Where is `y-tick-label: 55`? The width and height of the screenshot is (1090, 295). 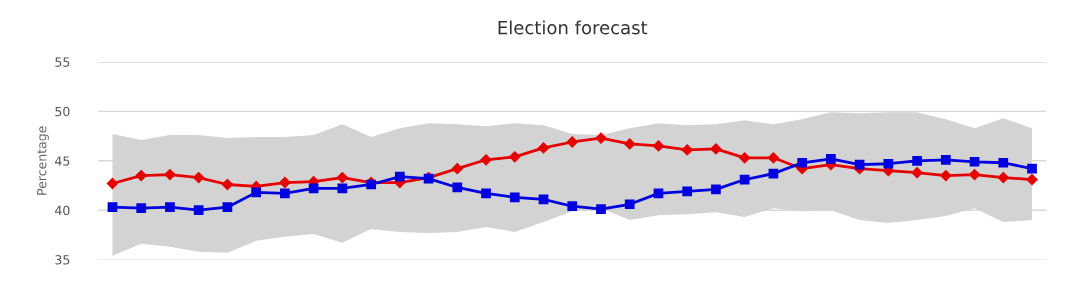
y-tick-label: 55 is located at coordinates (62, 62).